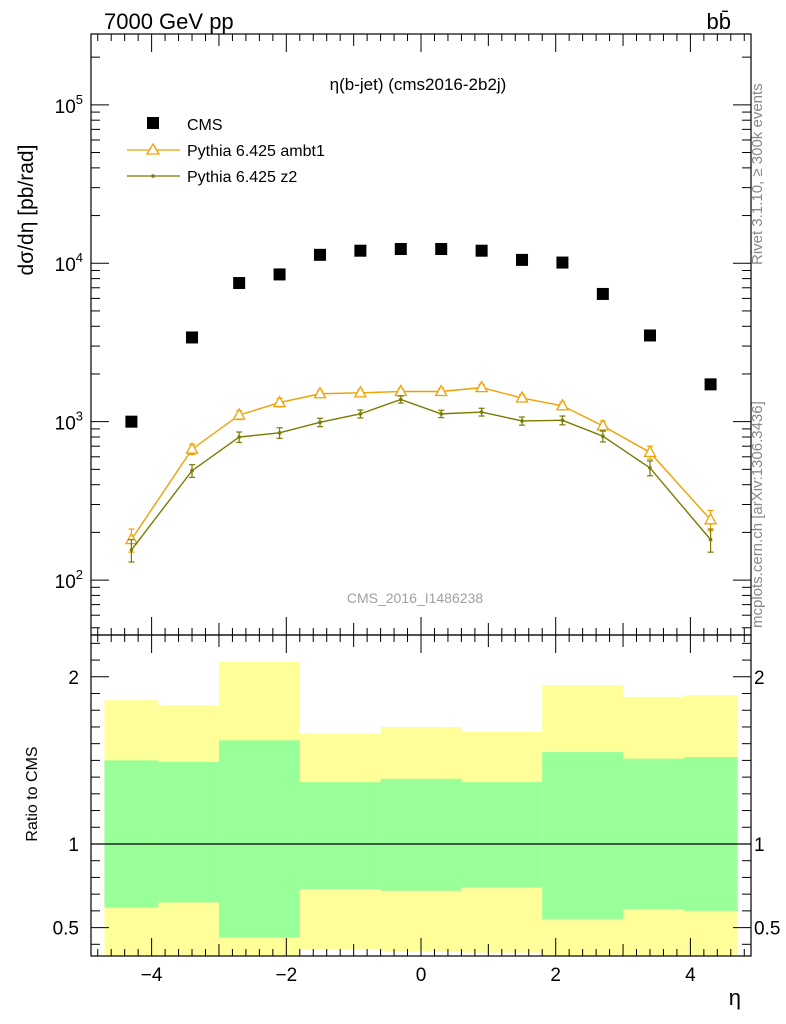  Describe the element at coordinates (759, 678) in the screenshot. I see `ratio-tick-label-right: 2` at that location.